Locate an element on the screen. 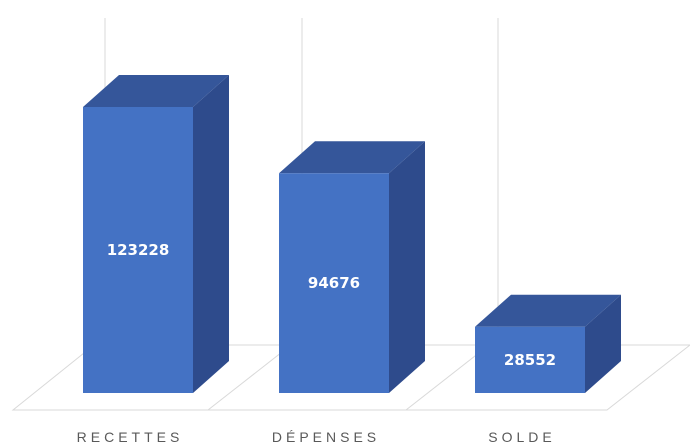  tick-label-solde: SOLDE is located at coordinates (521, 437).